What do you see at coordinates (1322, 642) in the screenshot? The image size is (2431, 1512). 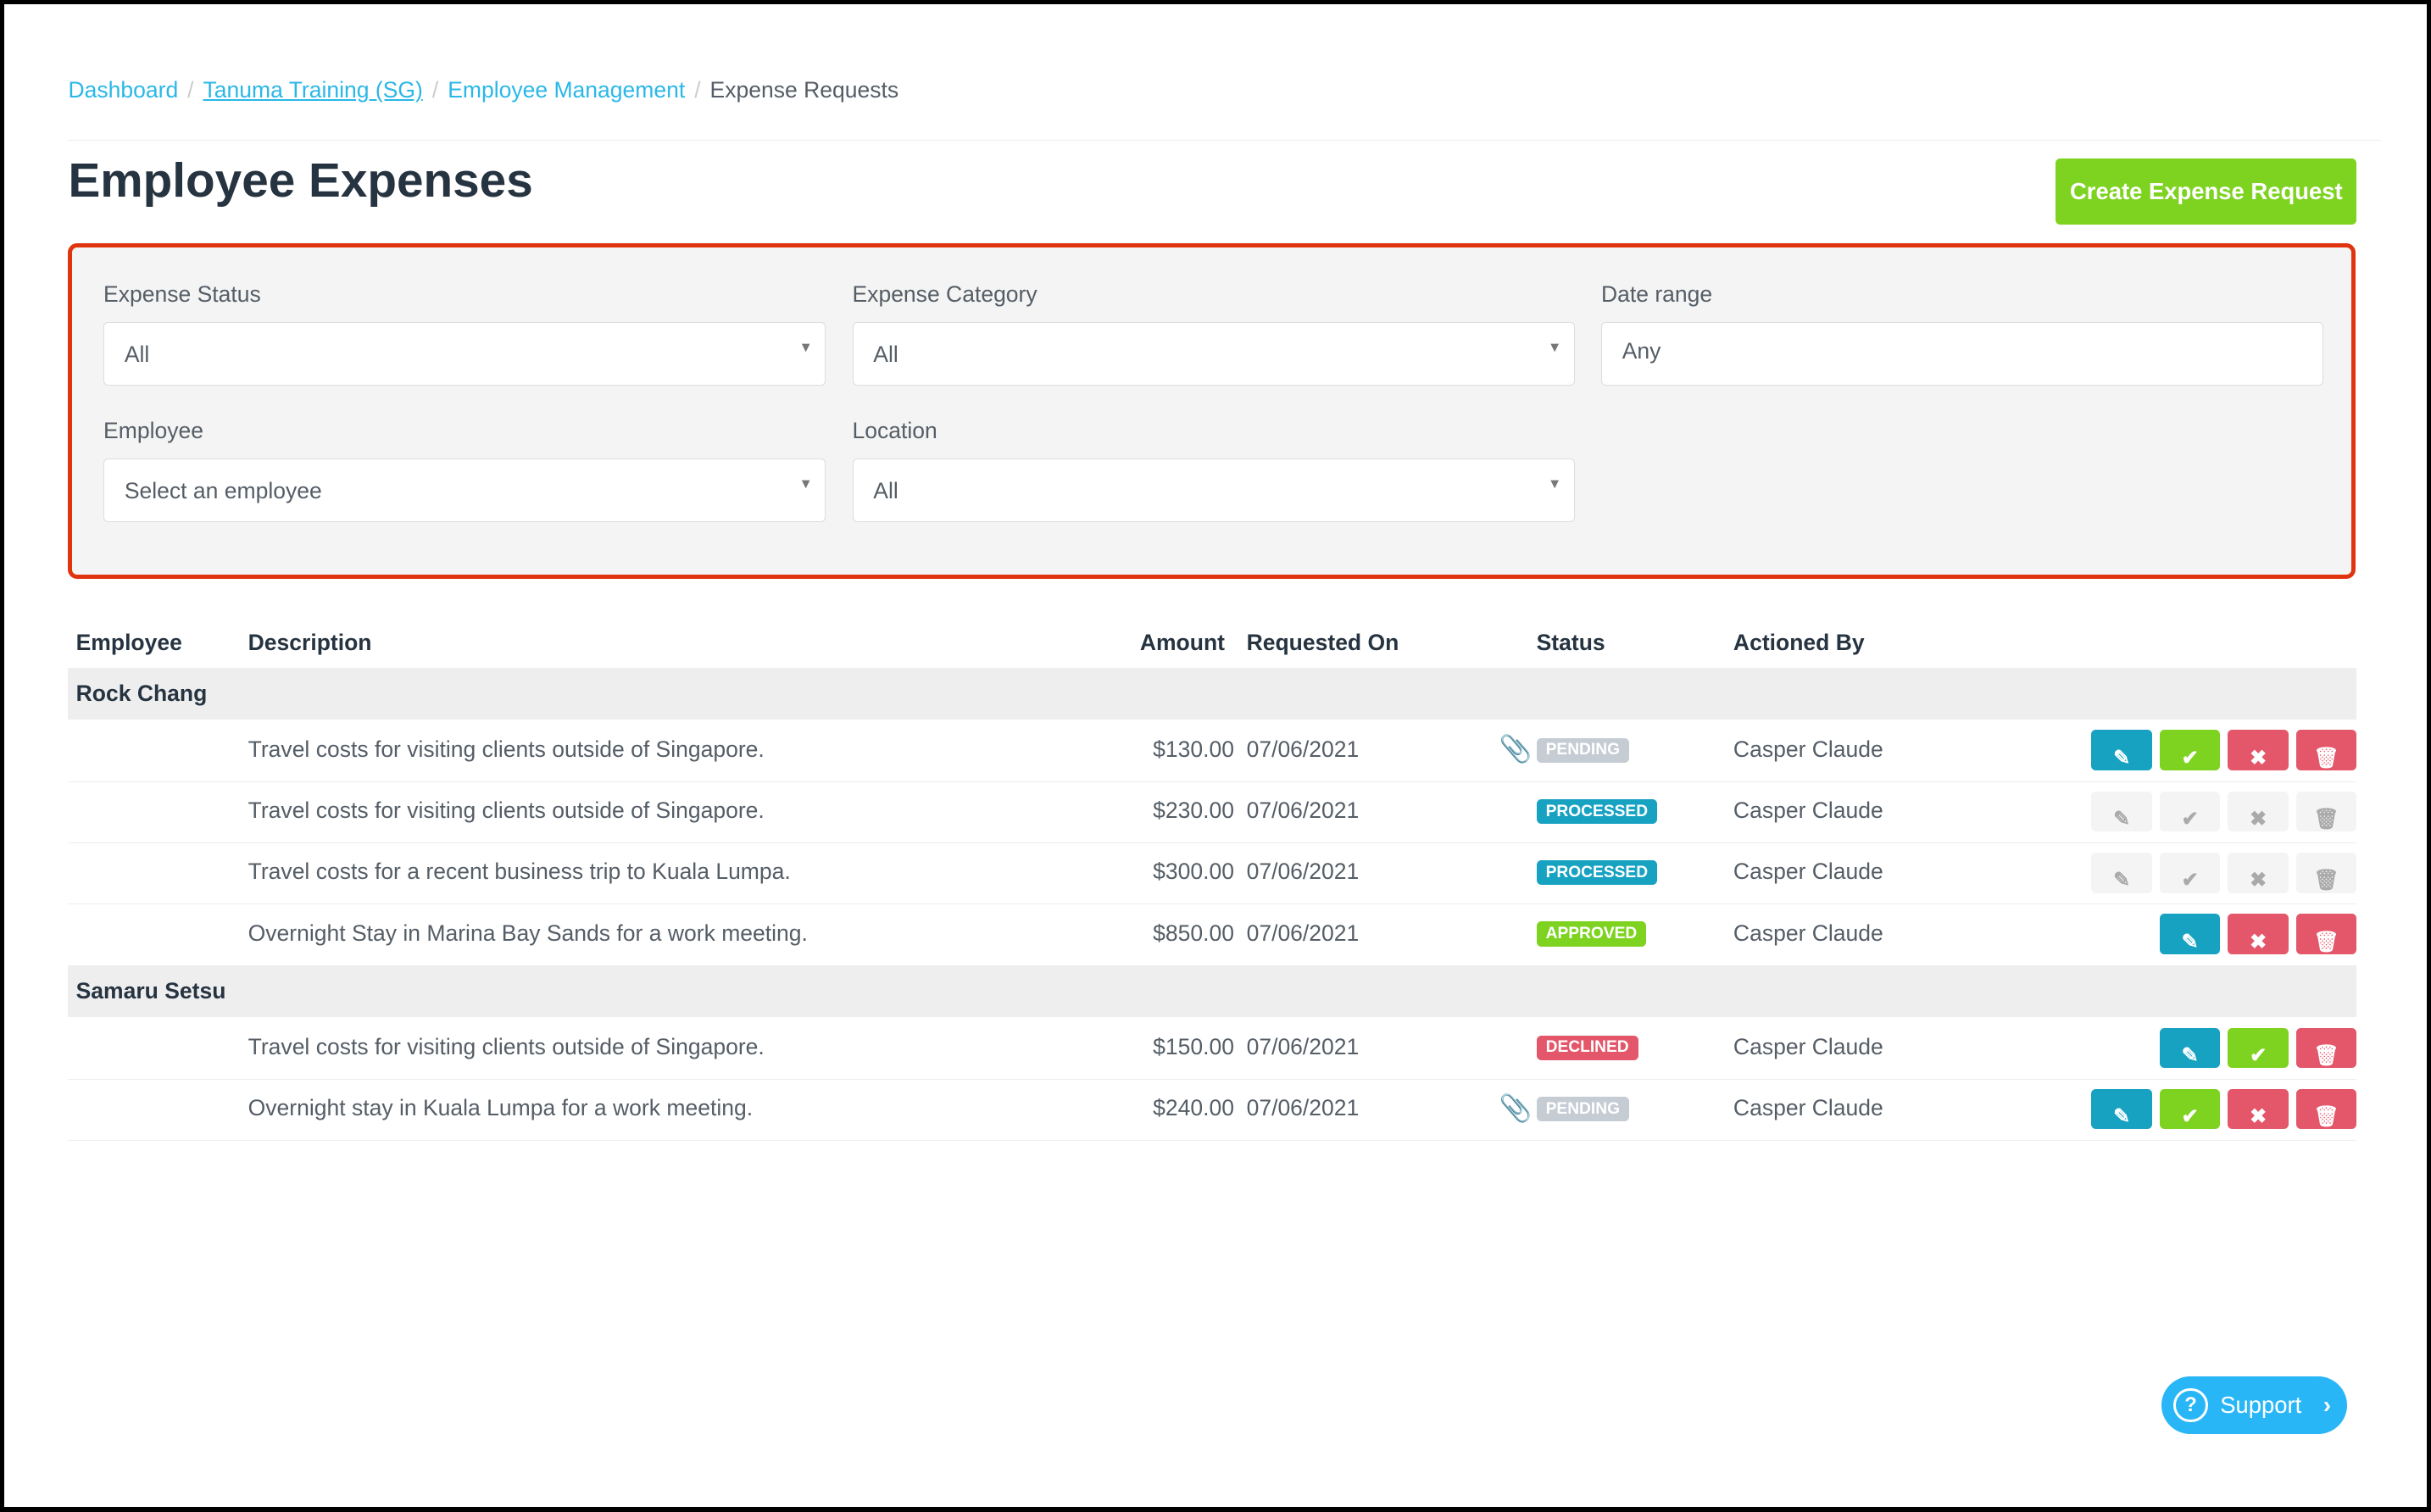 I see `header-requested-on: Requested On` at bounding box center [1322, 642].